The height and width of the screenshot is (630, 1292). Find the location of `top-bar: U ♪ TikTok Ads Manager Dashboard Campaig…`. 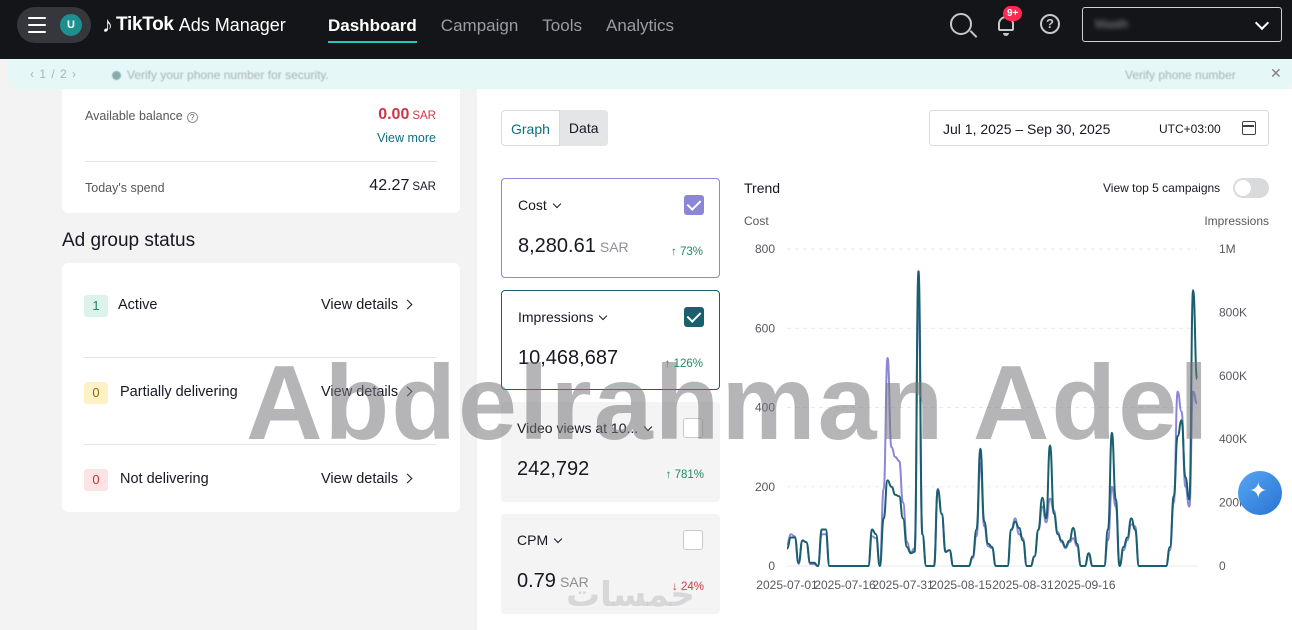

top-bar: U ♪ TikTok Ads Manager Dashboard Campaig… is located at coordinates (646, 29).